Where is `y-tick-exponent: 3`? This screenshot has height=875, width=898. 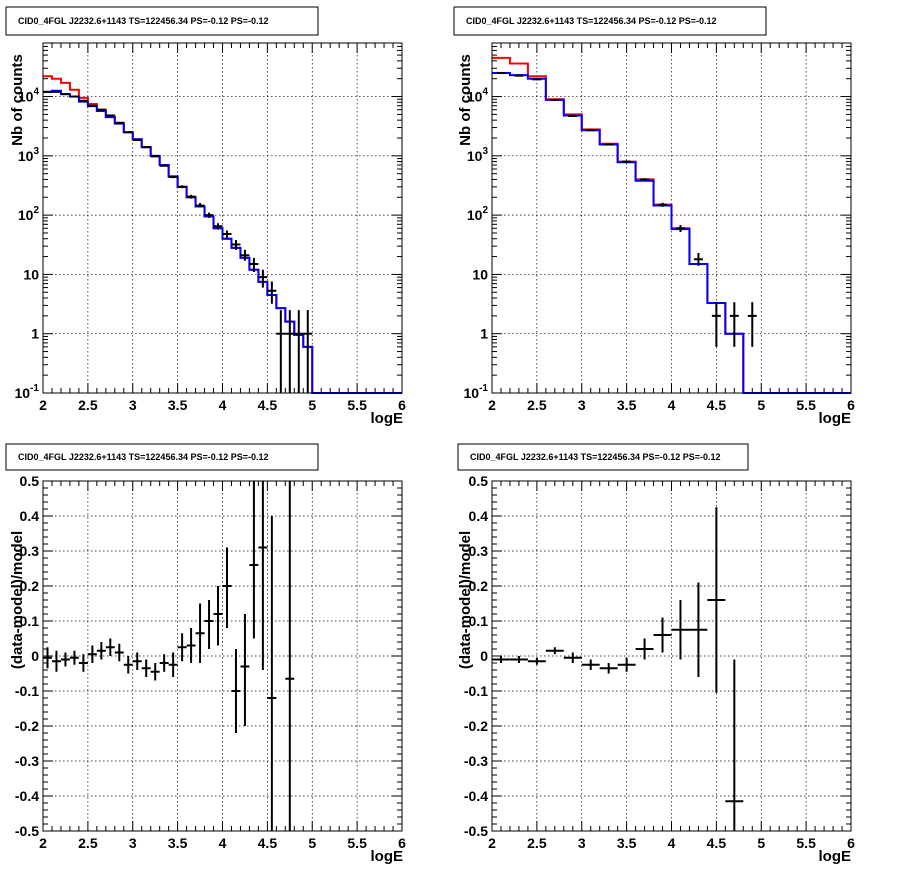
y-tick-exponent: 3 is located at coordinates (485, 151).